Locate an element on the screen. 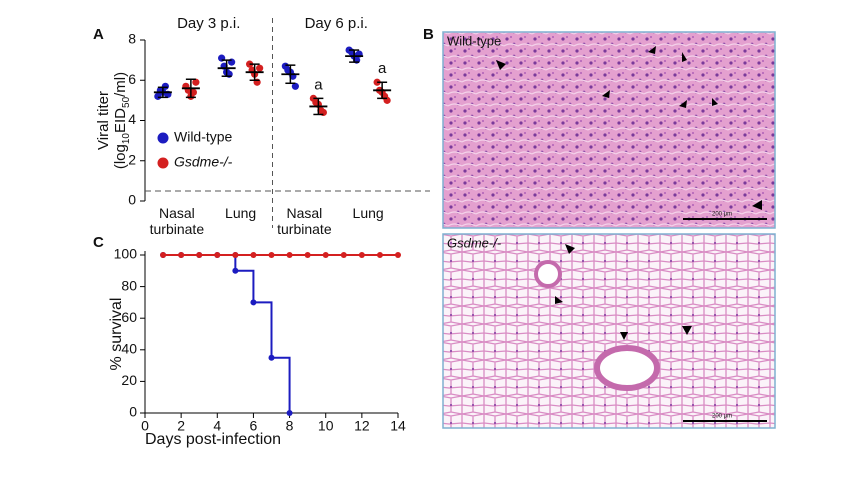 This screenshot has width=853, height=480. y-axis-label-part: EID is located at coordinates (120, 120).